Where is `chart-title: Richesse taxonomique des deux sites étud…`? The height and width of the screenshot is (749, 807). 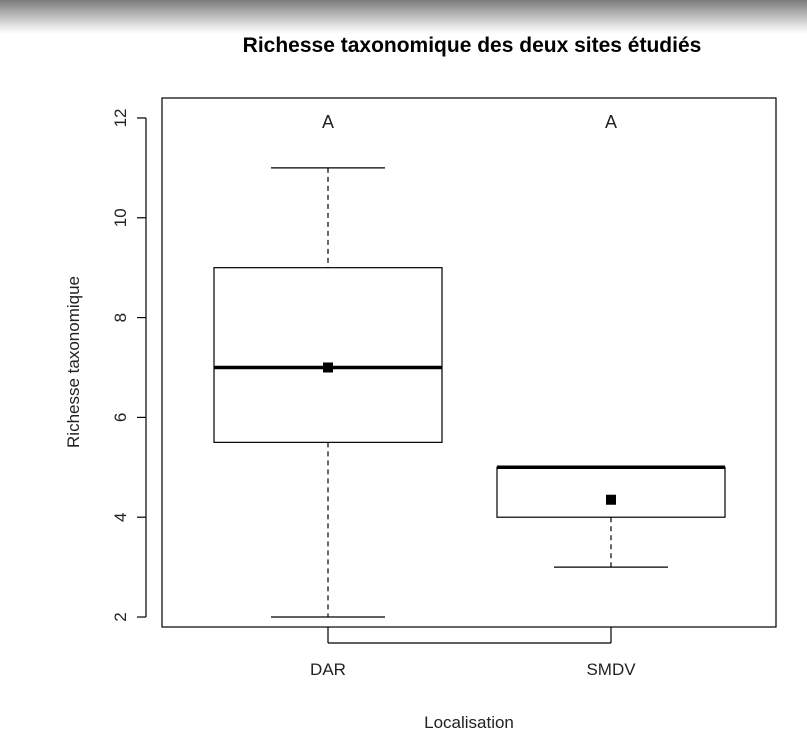
chart-title: Richesse taxonomique des deux sites étud… is located at coordinates (472, 45).